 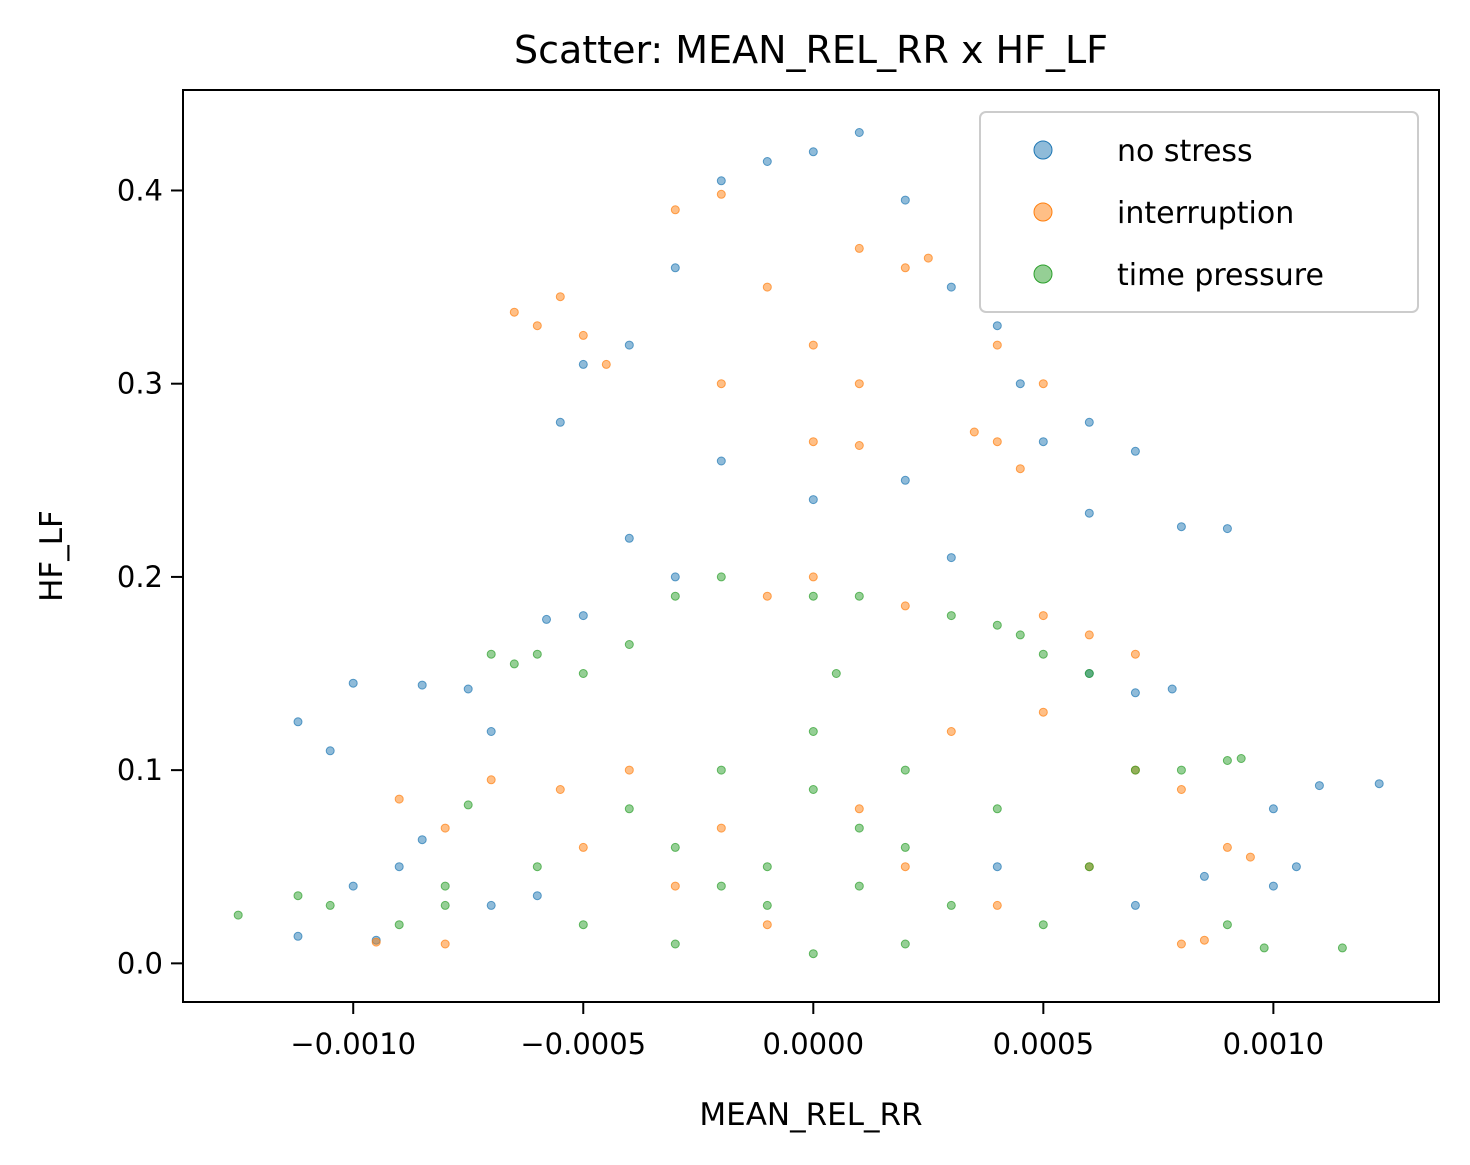 I want to click on x-tick-label: 0.0010, so click(x=1273, y=1044).